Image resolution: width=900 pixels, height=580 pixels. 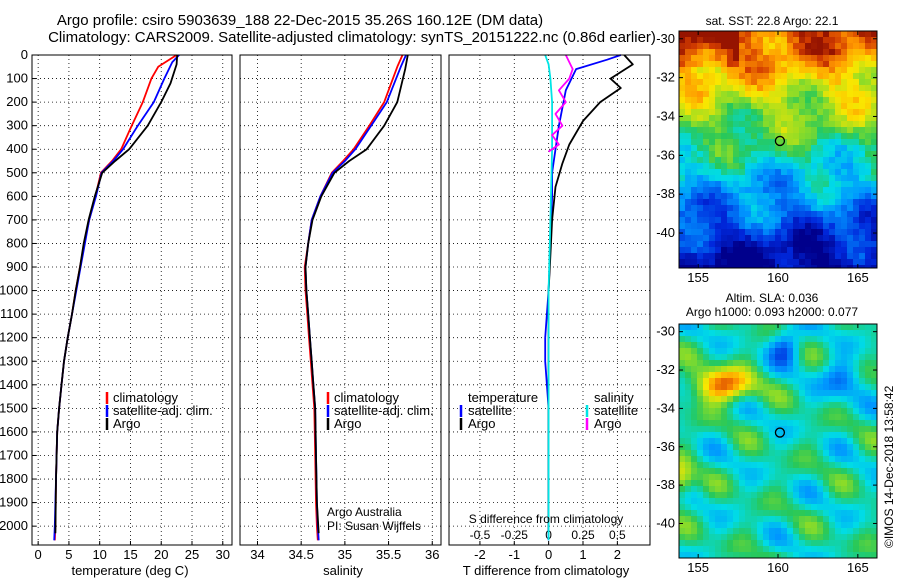 What do you see at coordinates (17, 101) in the screenshot?
I see `y-tick-label: 200` at bounding box center [17, 101].